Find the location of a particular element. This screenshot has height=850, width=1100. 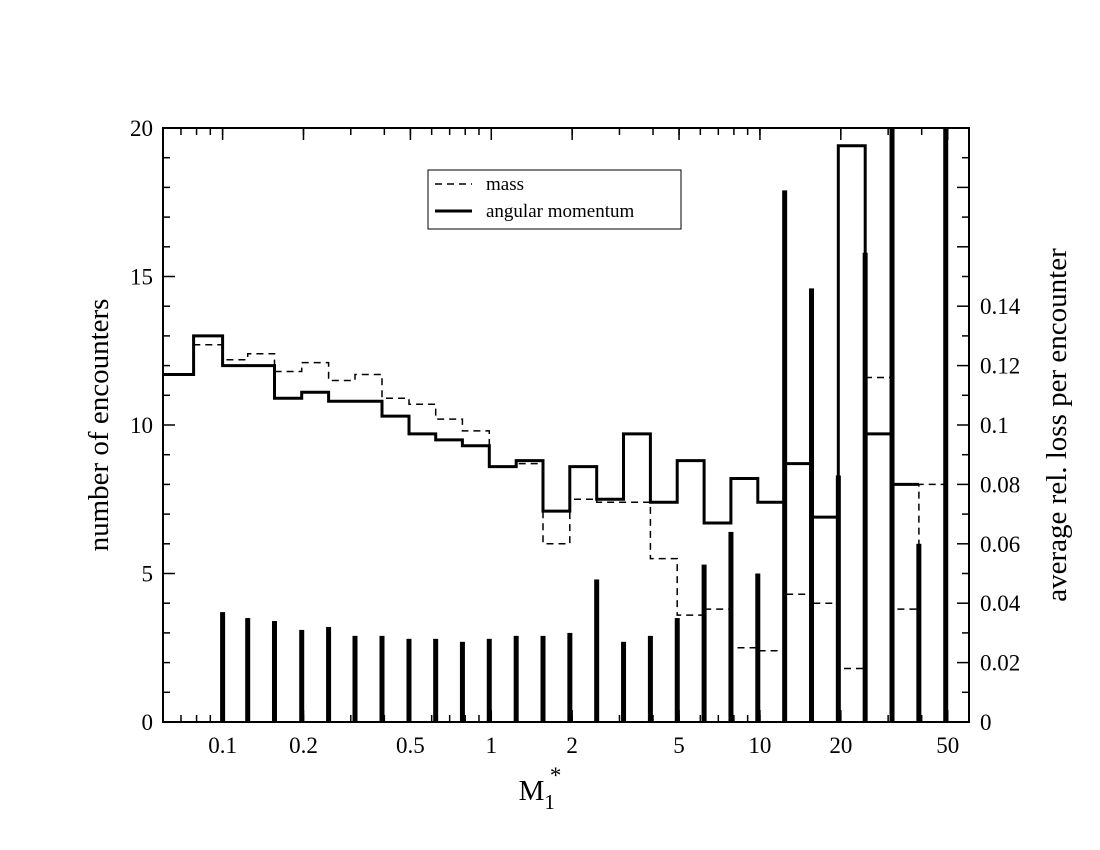

legend: mass angular momentum is located at coordinates (554, 199).